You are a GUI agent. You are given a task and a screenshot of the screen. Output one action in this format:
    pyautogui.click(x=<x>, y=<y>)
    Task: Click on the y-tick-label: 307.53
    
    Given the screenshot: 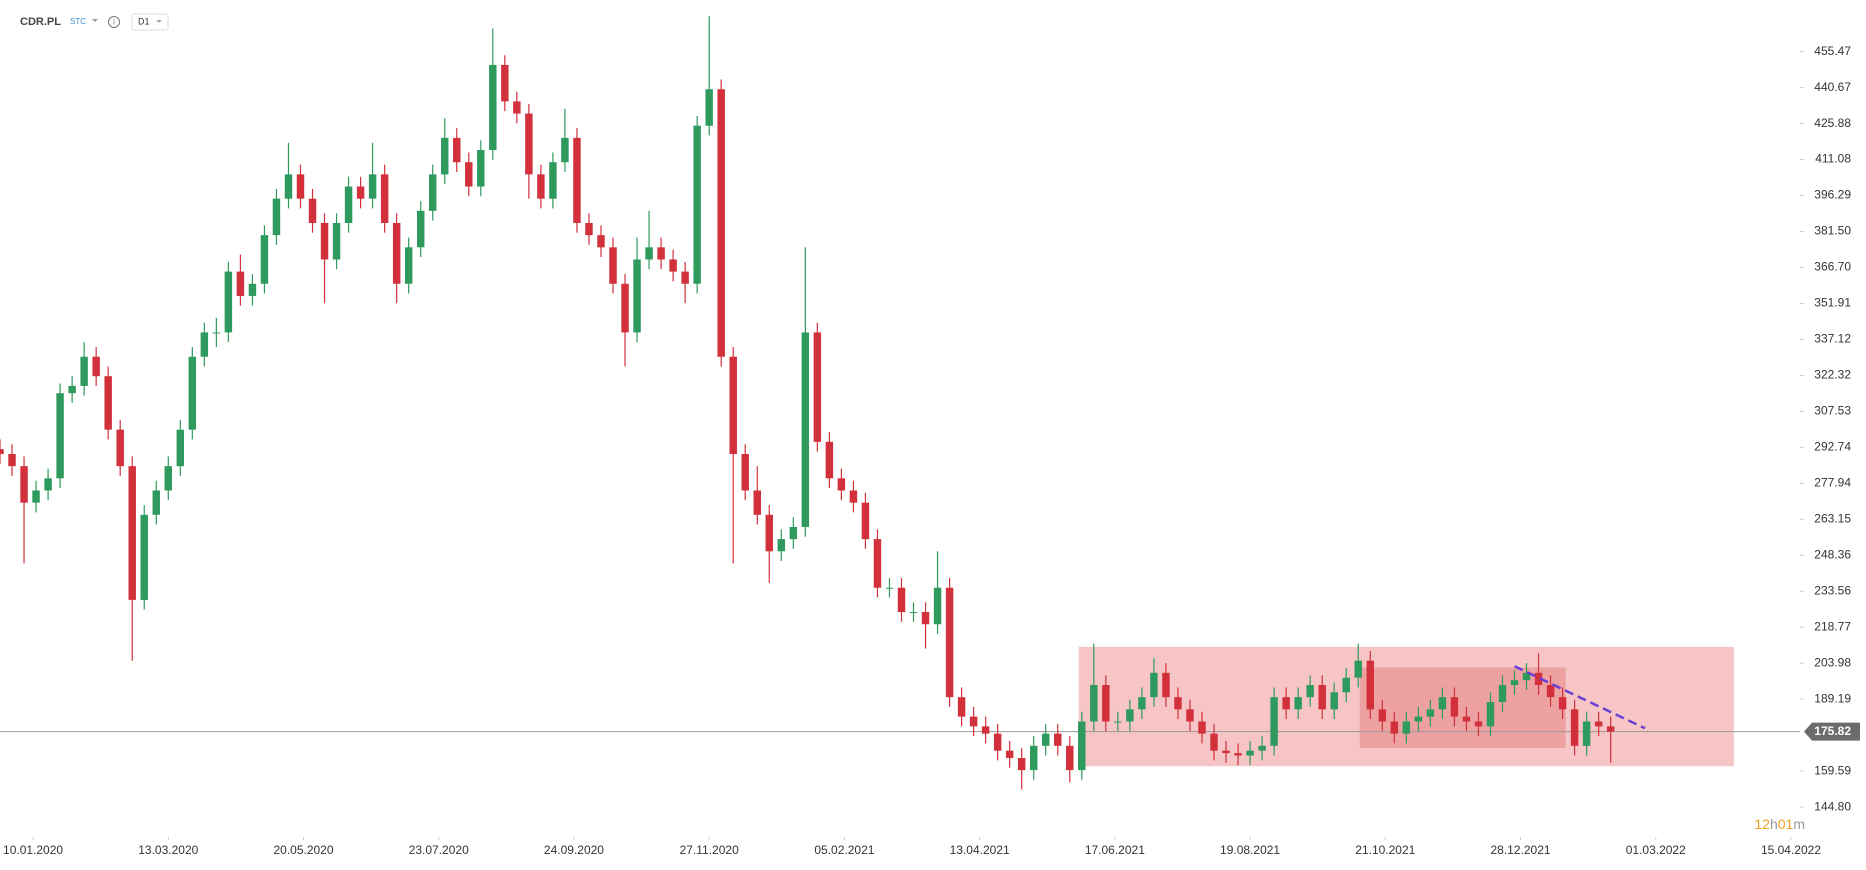 What is the action you would take?
    pyautogui.click(x=1832, y=411)
    